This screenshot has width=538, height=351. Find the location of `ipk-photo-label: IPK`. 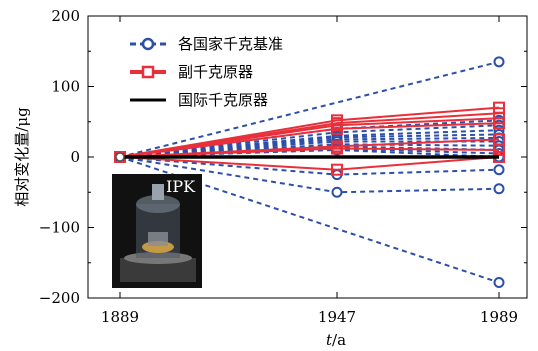

ipk-photo-label: IPK is located at coordinates (181, 186).